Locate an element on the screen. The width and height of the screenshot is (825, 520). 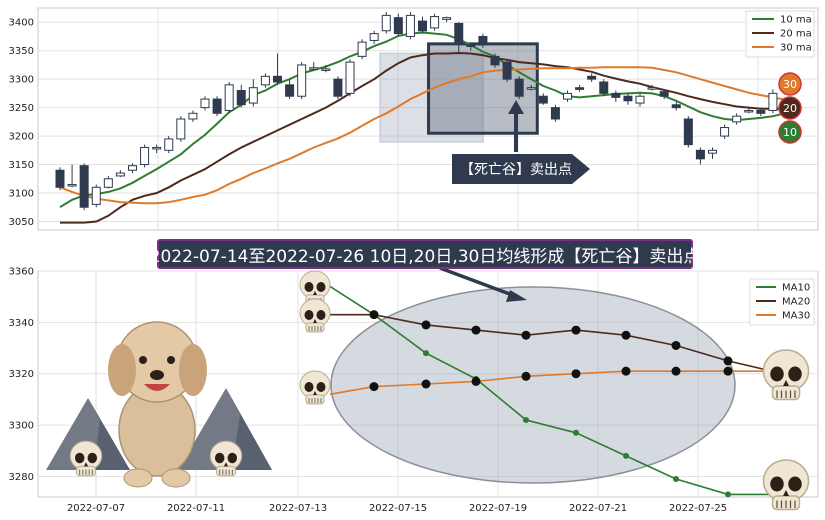
ma-badge is located at coordinates (790, 108).